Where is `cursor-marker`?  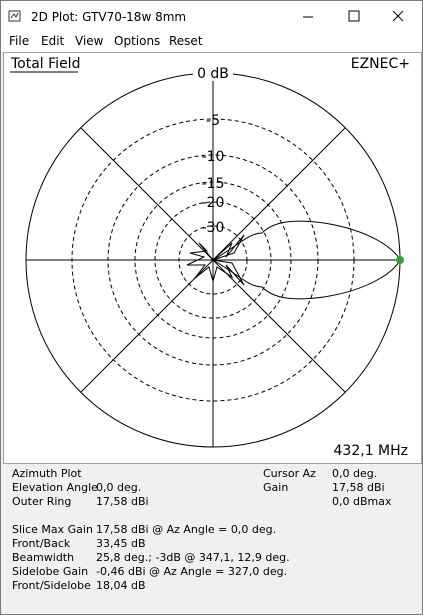 cursor-marker is located at coordinates (400, 260).